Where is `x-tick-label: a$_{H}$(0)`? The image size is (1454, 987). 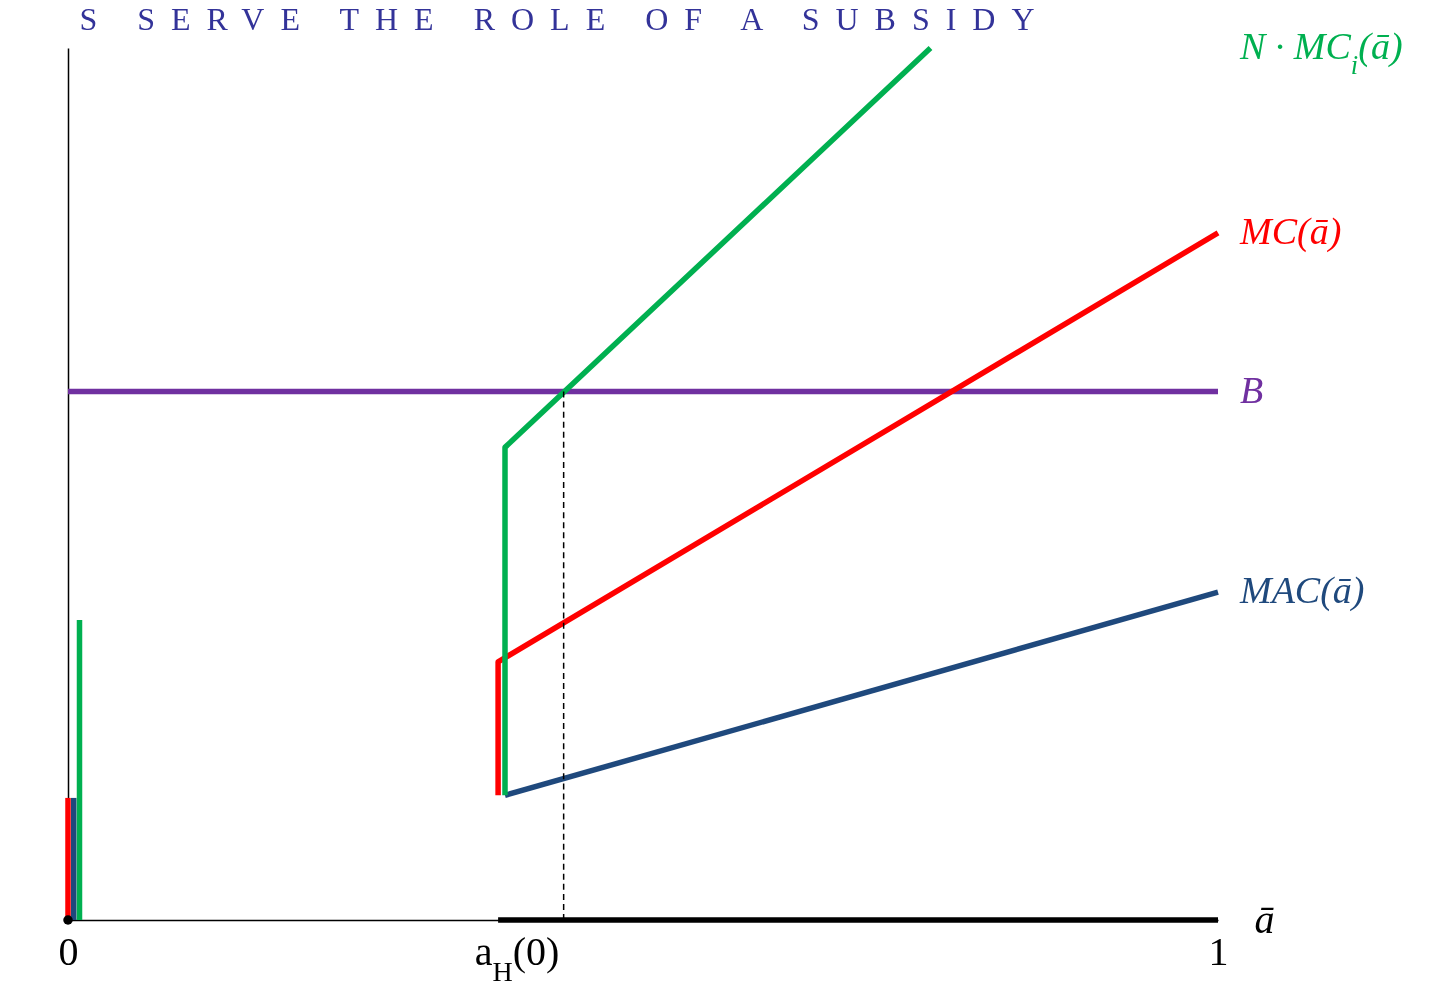
x-tick-label: a$_{H}$(0) is located at coordinates (517, 957).